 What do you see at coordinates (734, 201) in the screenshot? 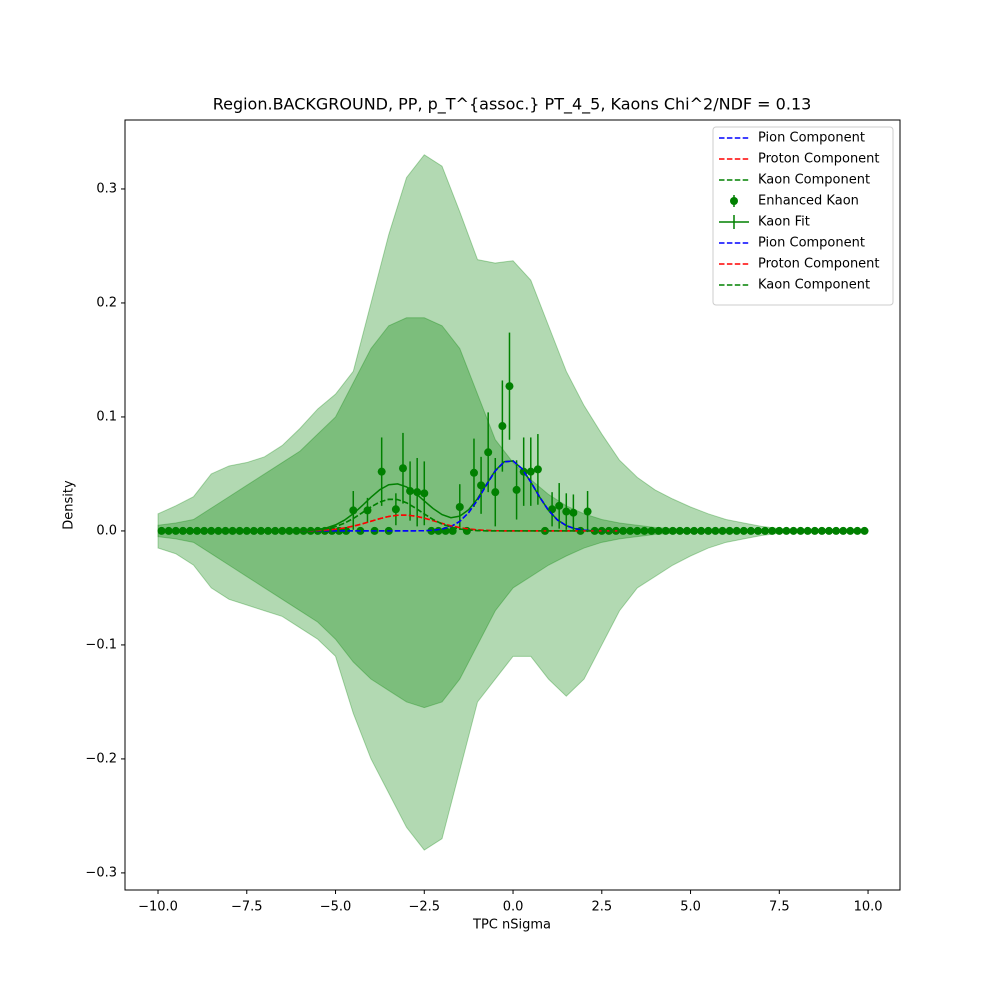
I see `legend-handle` at bounding box center [734, 201].